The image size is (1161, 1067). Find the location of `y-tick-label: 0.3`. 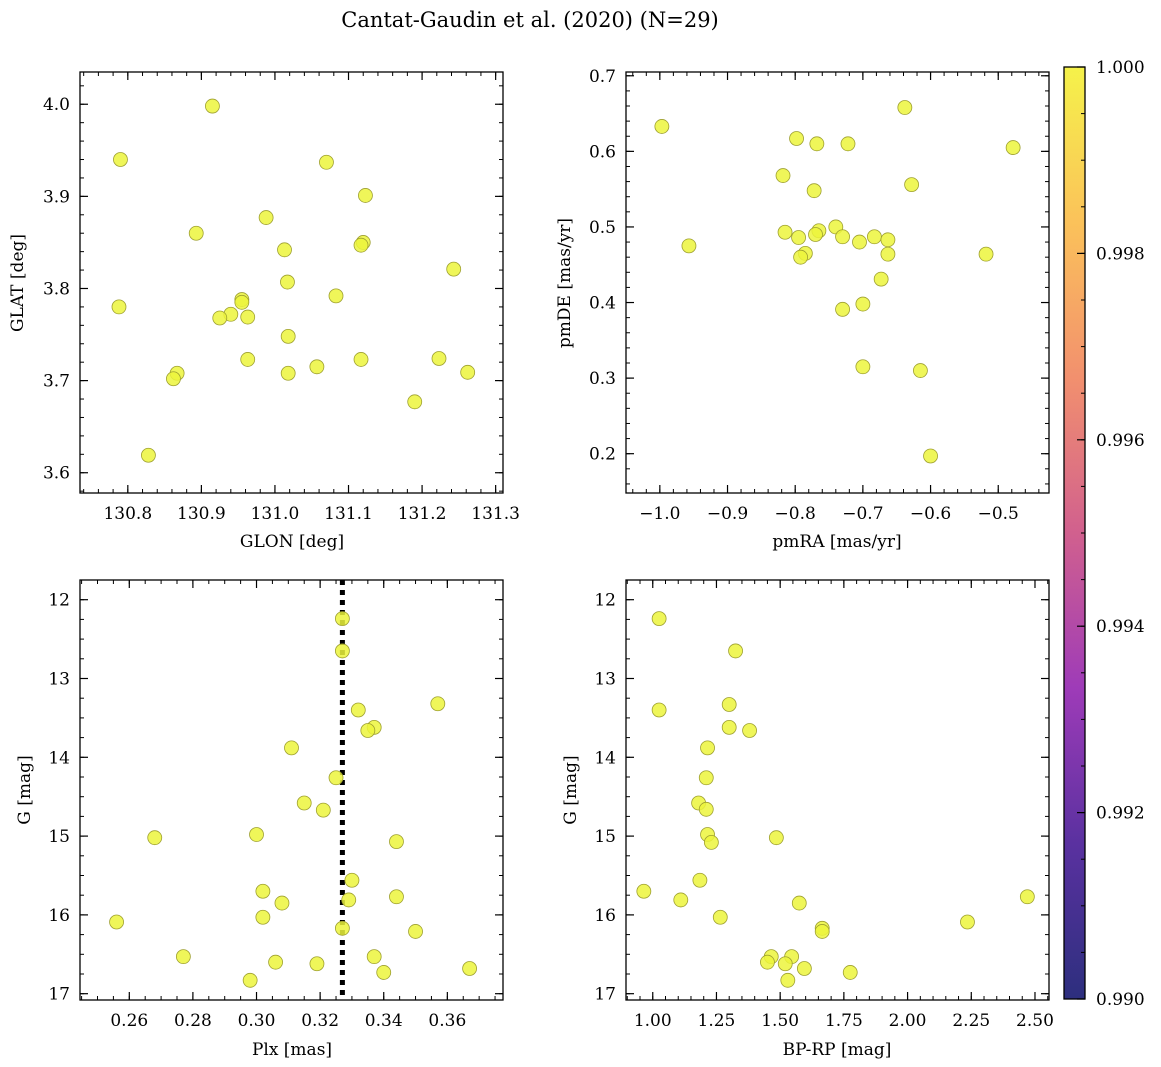

y-tick-label: 0.3 is located at coordinates (602, 379).